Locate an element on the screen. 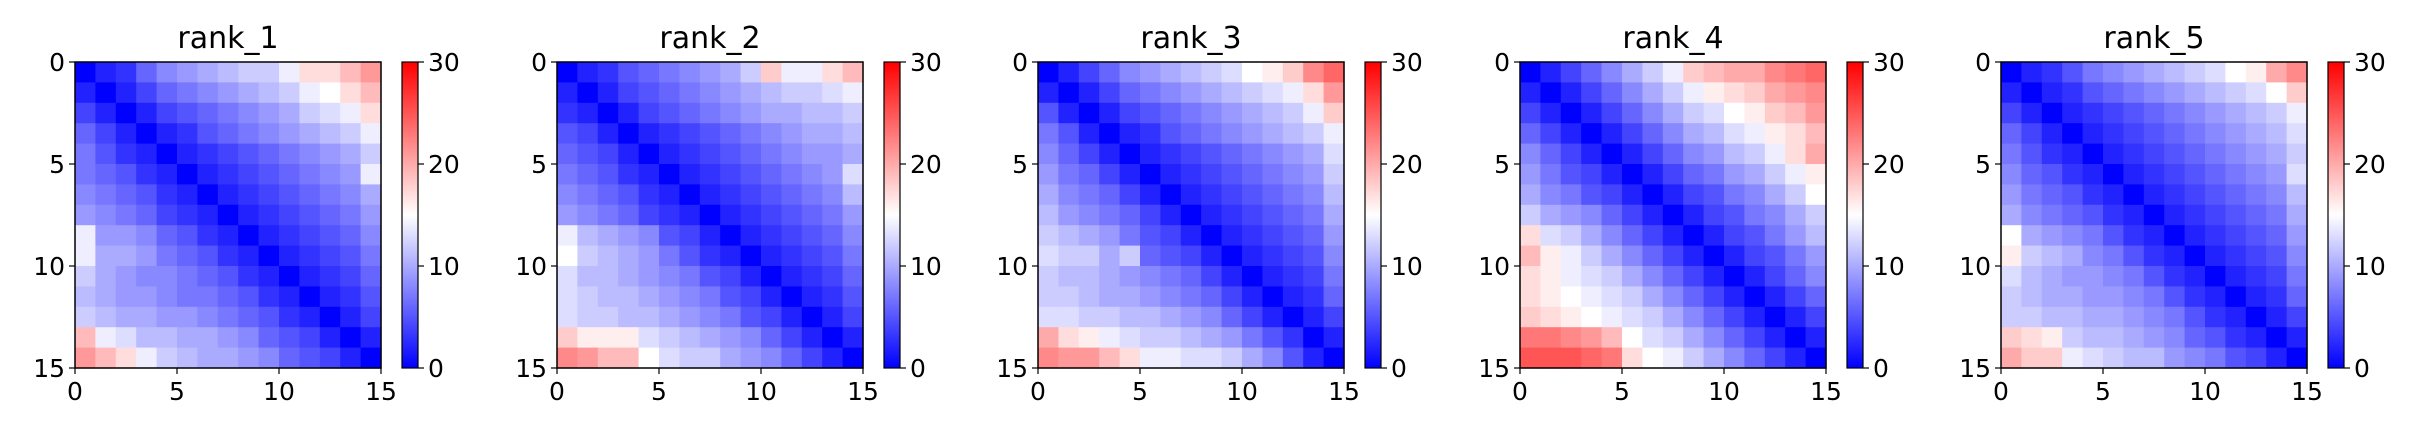  heatmap-cells is located at coordinates (228, 215).